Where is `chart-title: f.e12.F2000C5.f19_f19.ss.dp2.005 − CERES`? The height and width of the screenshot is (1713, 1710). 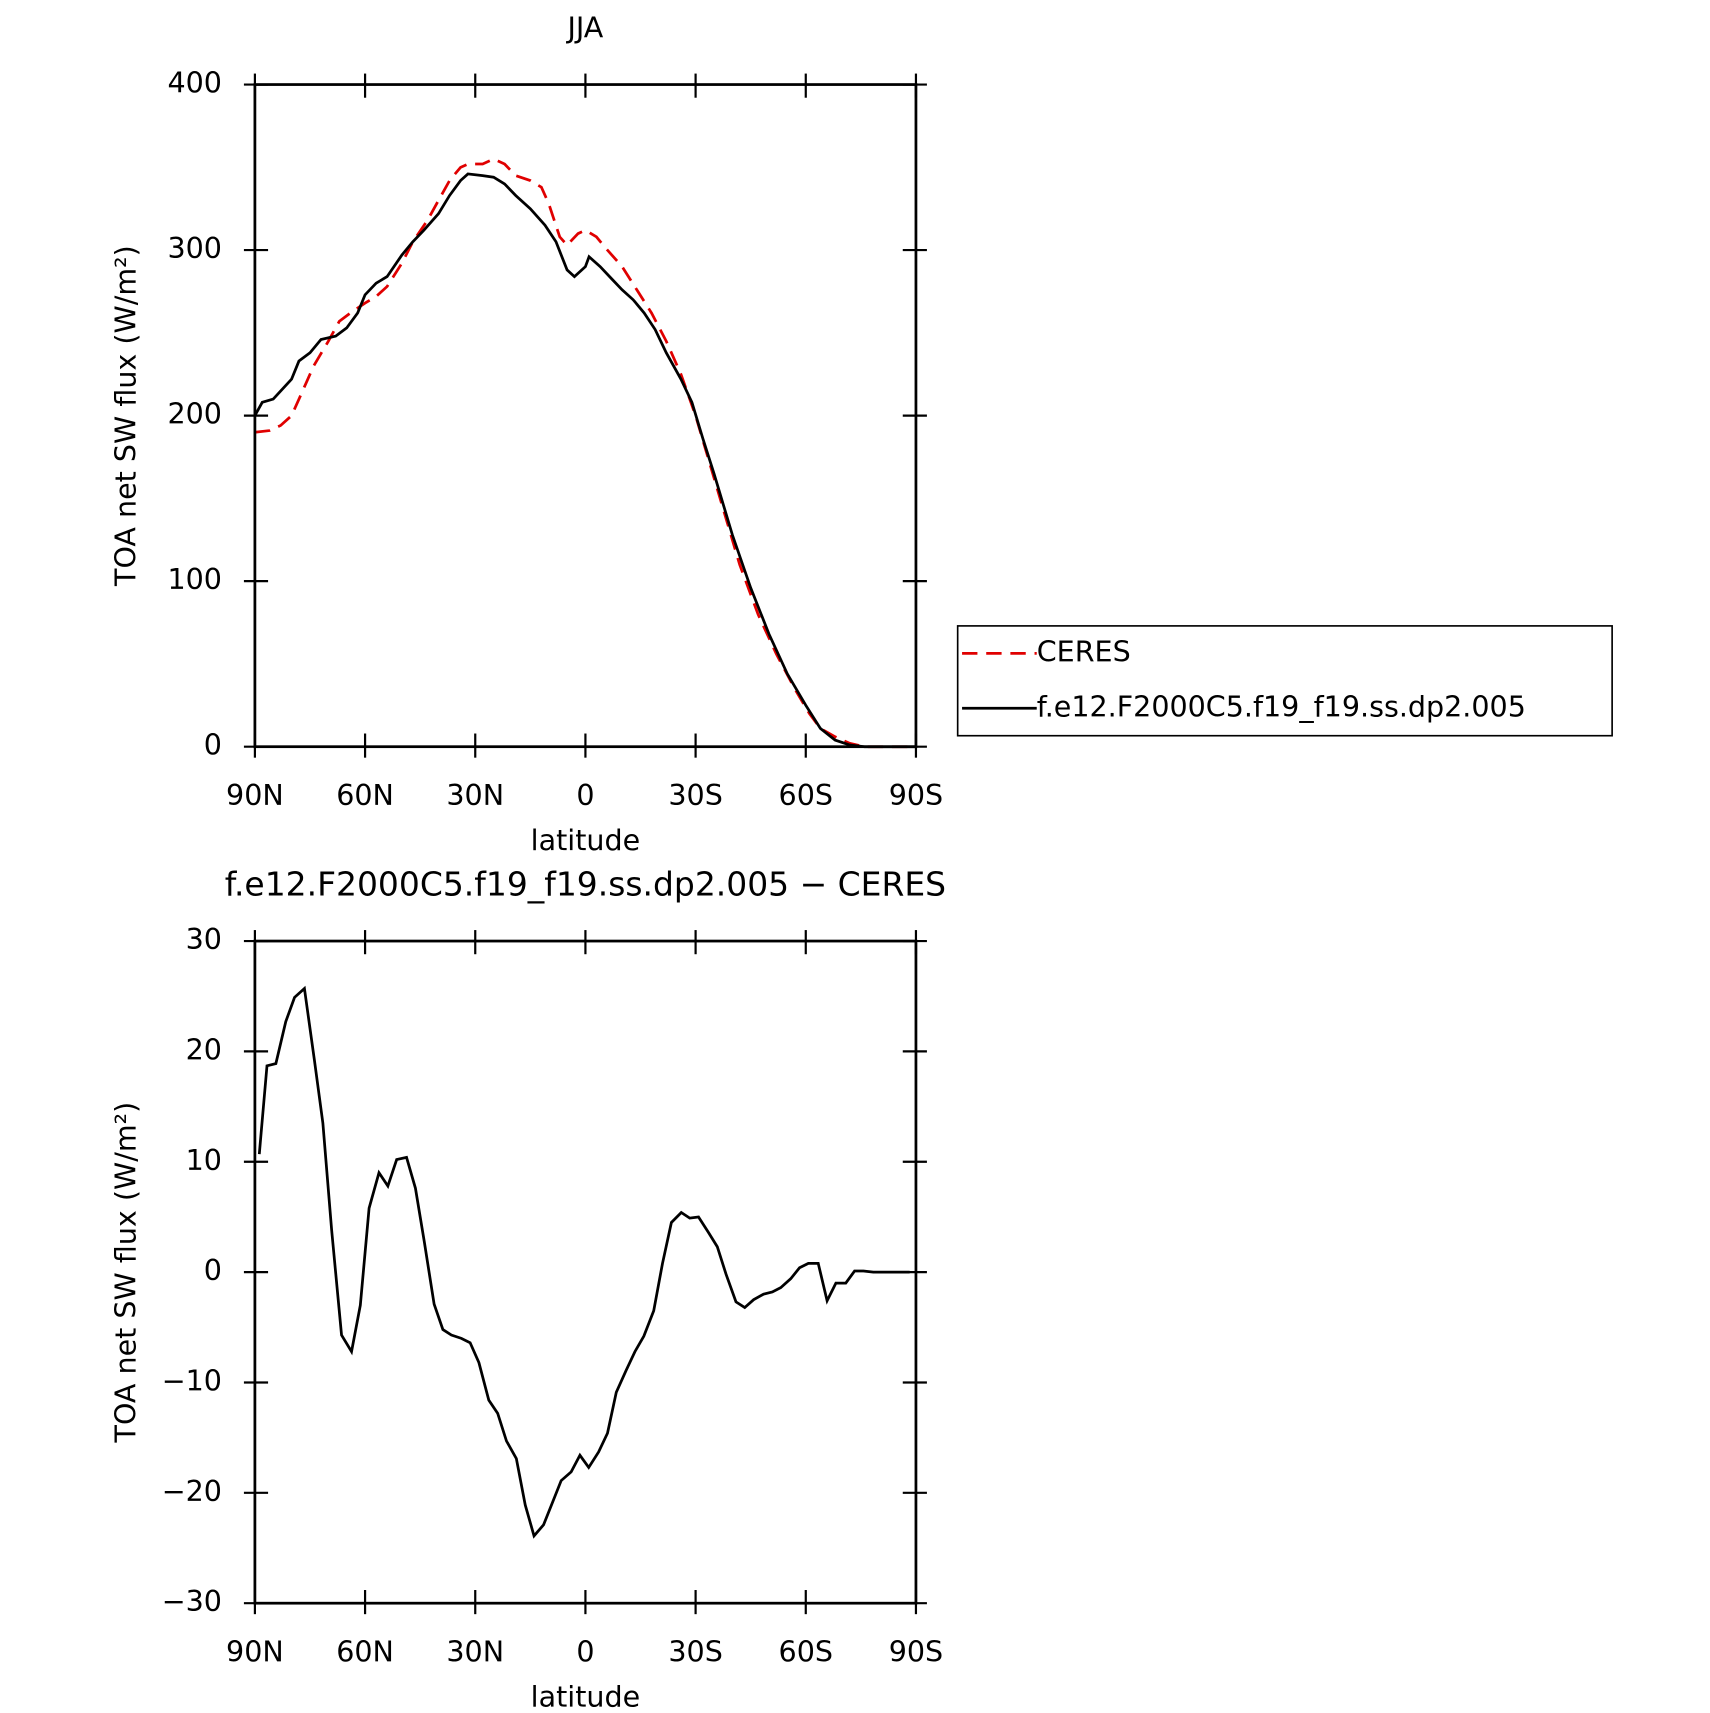
chart-title: f.e12.F2000C5.f19_f19.ss.dp2.005 − CERES is located at coordinates (585, 884).